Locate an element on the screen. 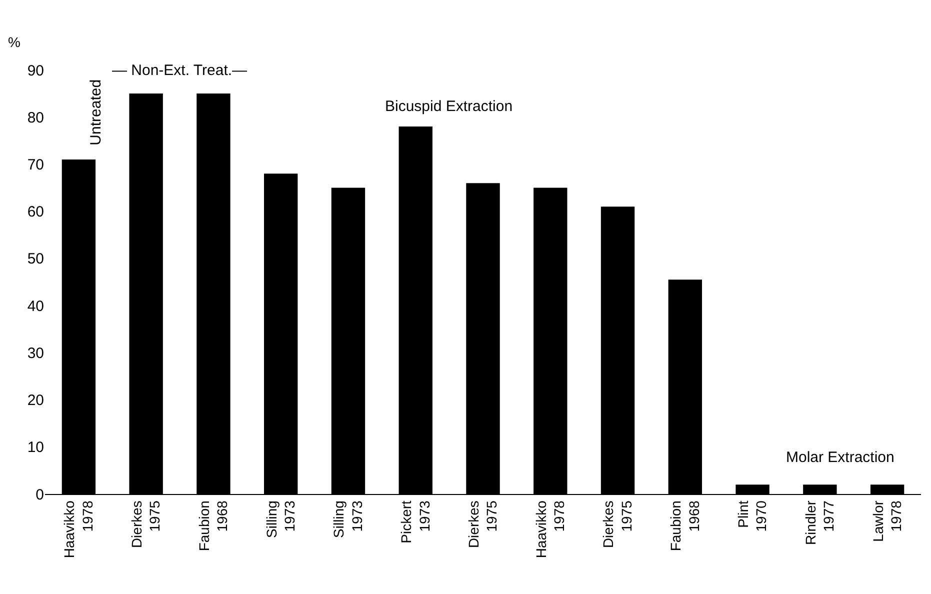  y-tick-label: 10 is located at coordinates (35, 447).